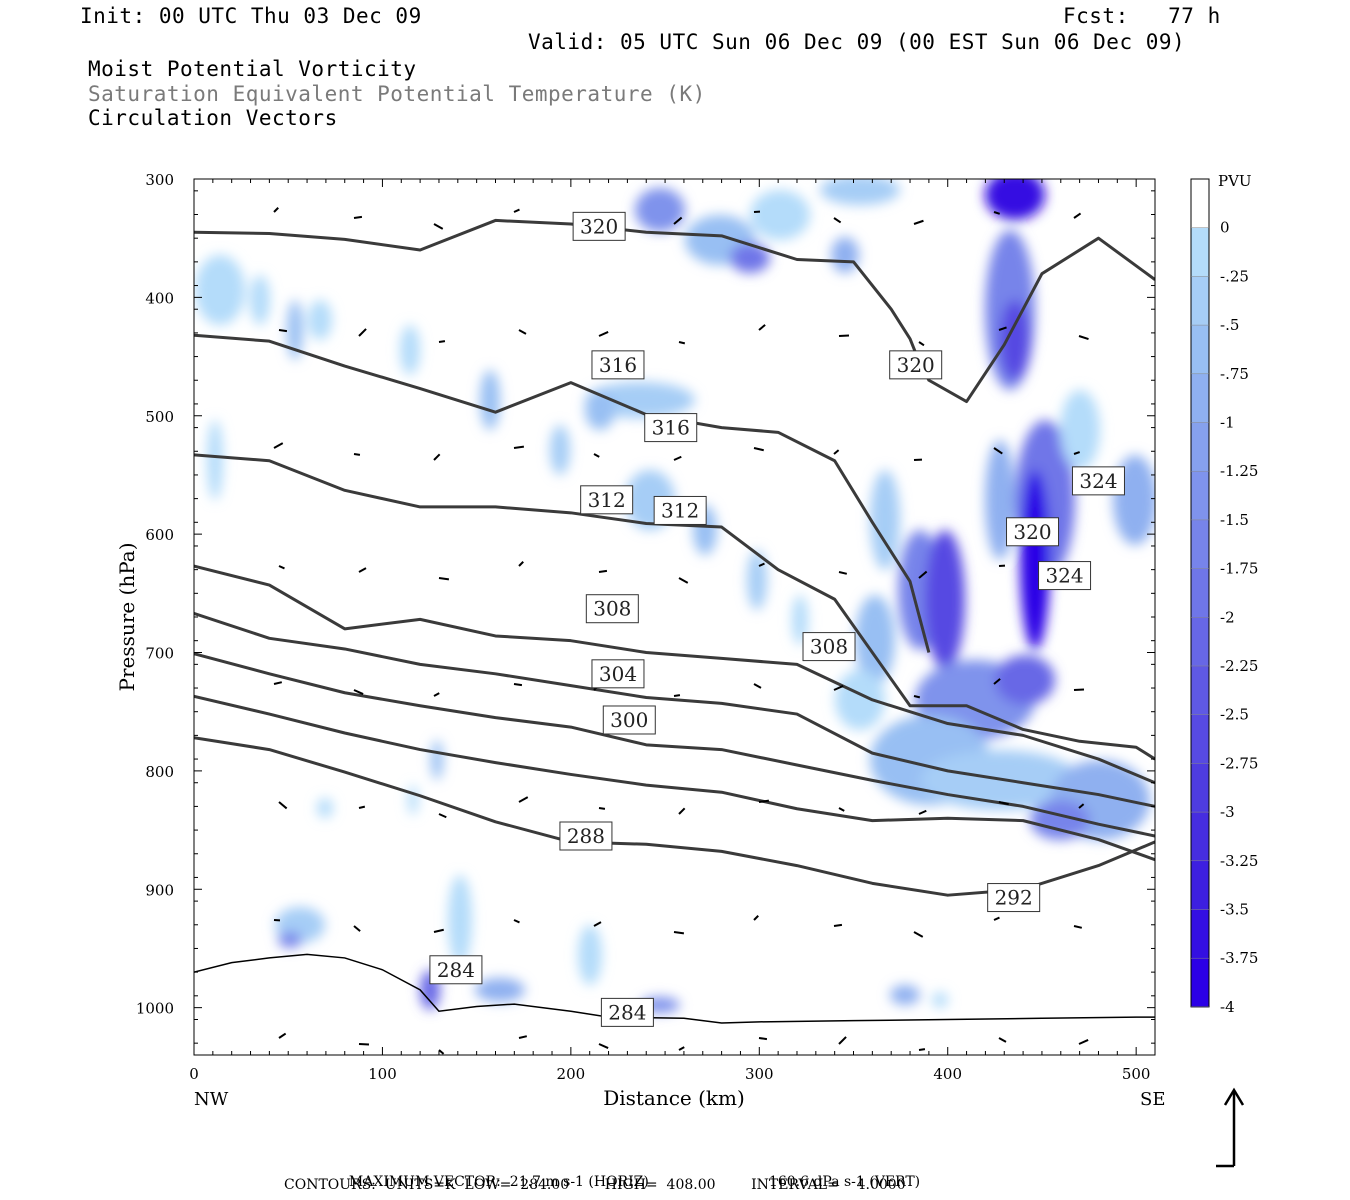 The height and width of the screenshot is (1200, 1350). Describe the element at coordinates (1152, 1099) in the screenshot. I see `x-end-right: SE` at that location.